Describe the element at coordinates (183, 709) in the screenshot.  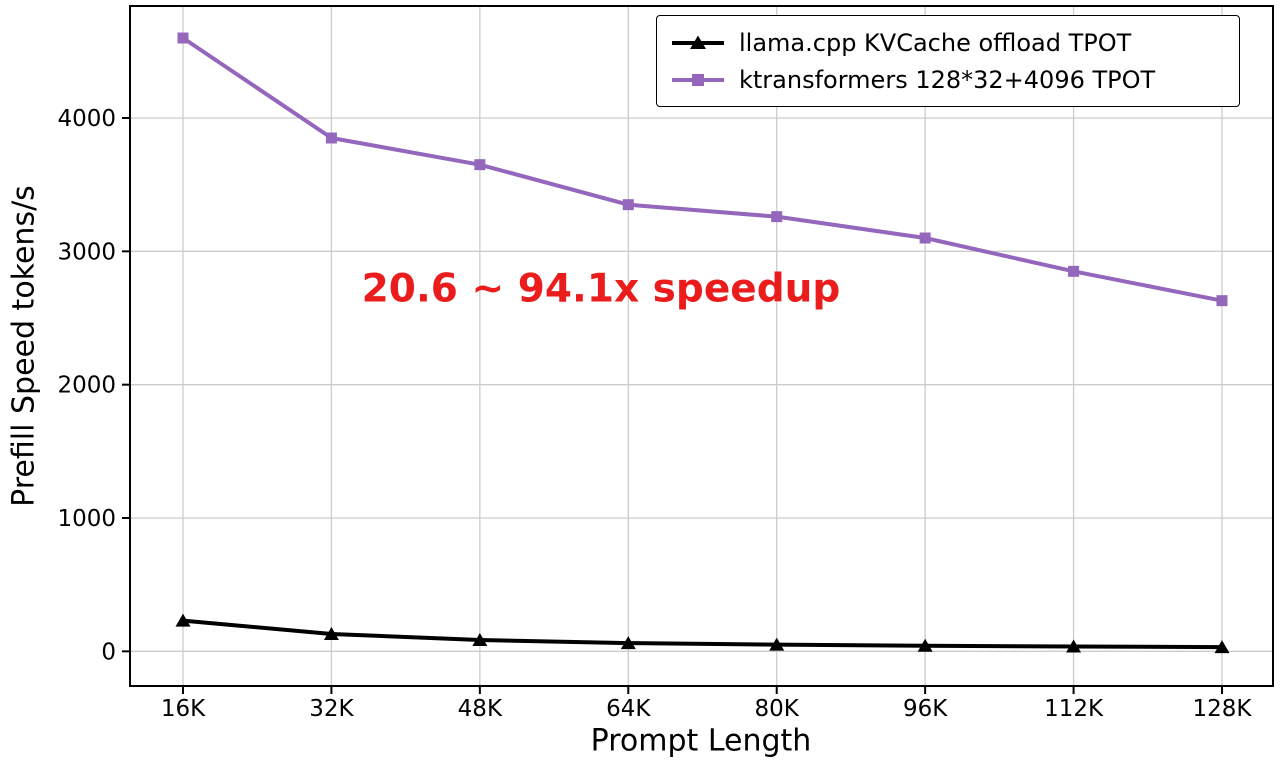
I see `x-tick-label: 16K` at that location.